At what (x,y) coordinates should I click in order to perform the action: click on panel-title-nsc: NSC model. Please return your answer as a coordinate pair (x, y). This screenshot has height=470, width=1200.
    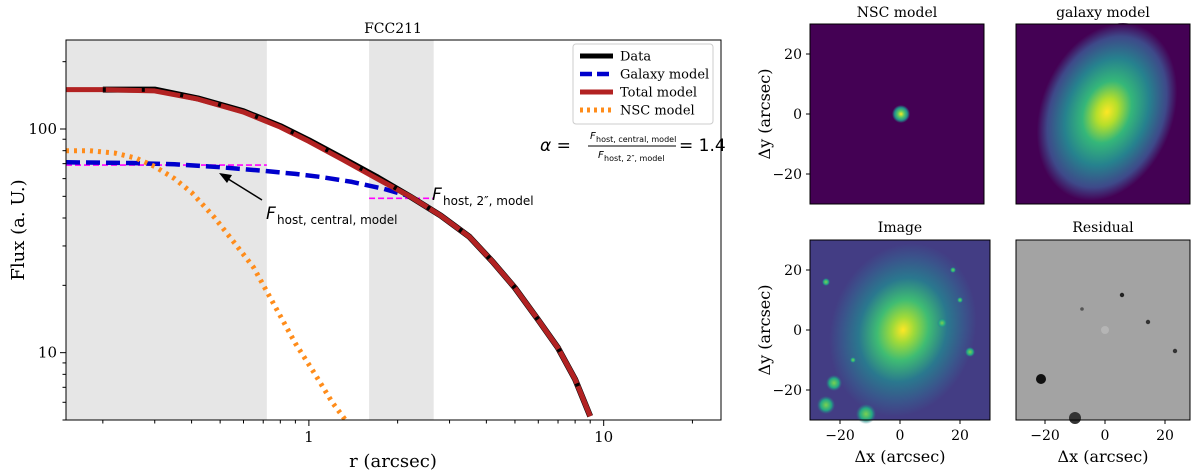
    Looking at the image, I should click on (897, 13).